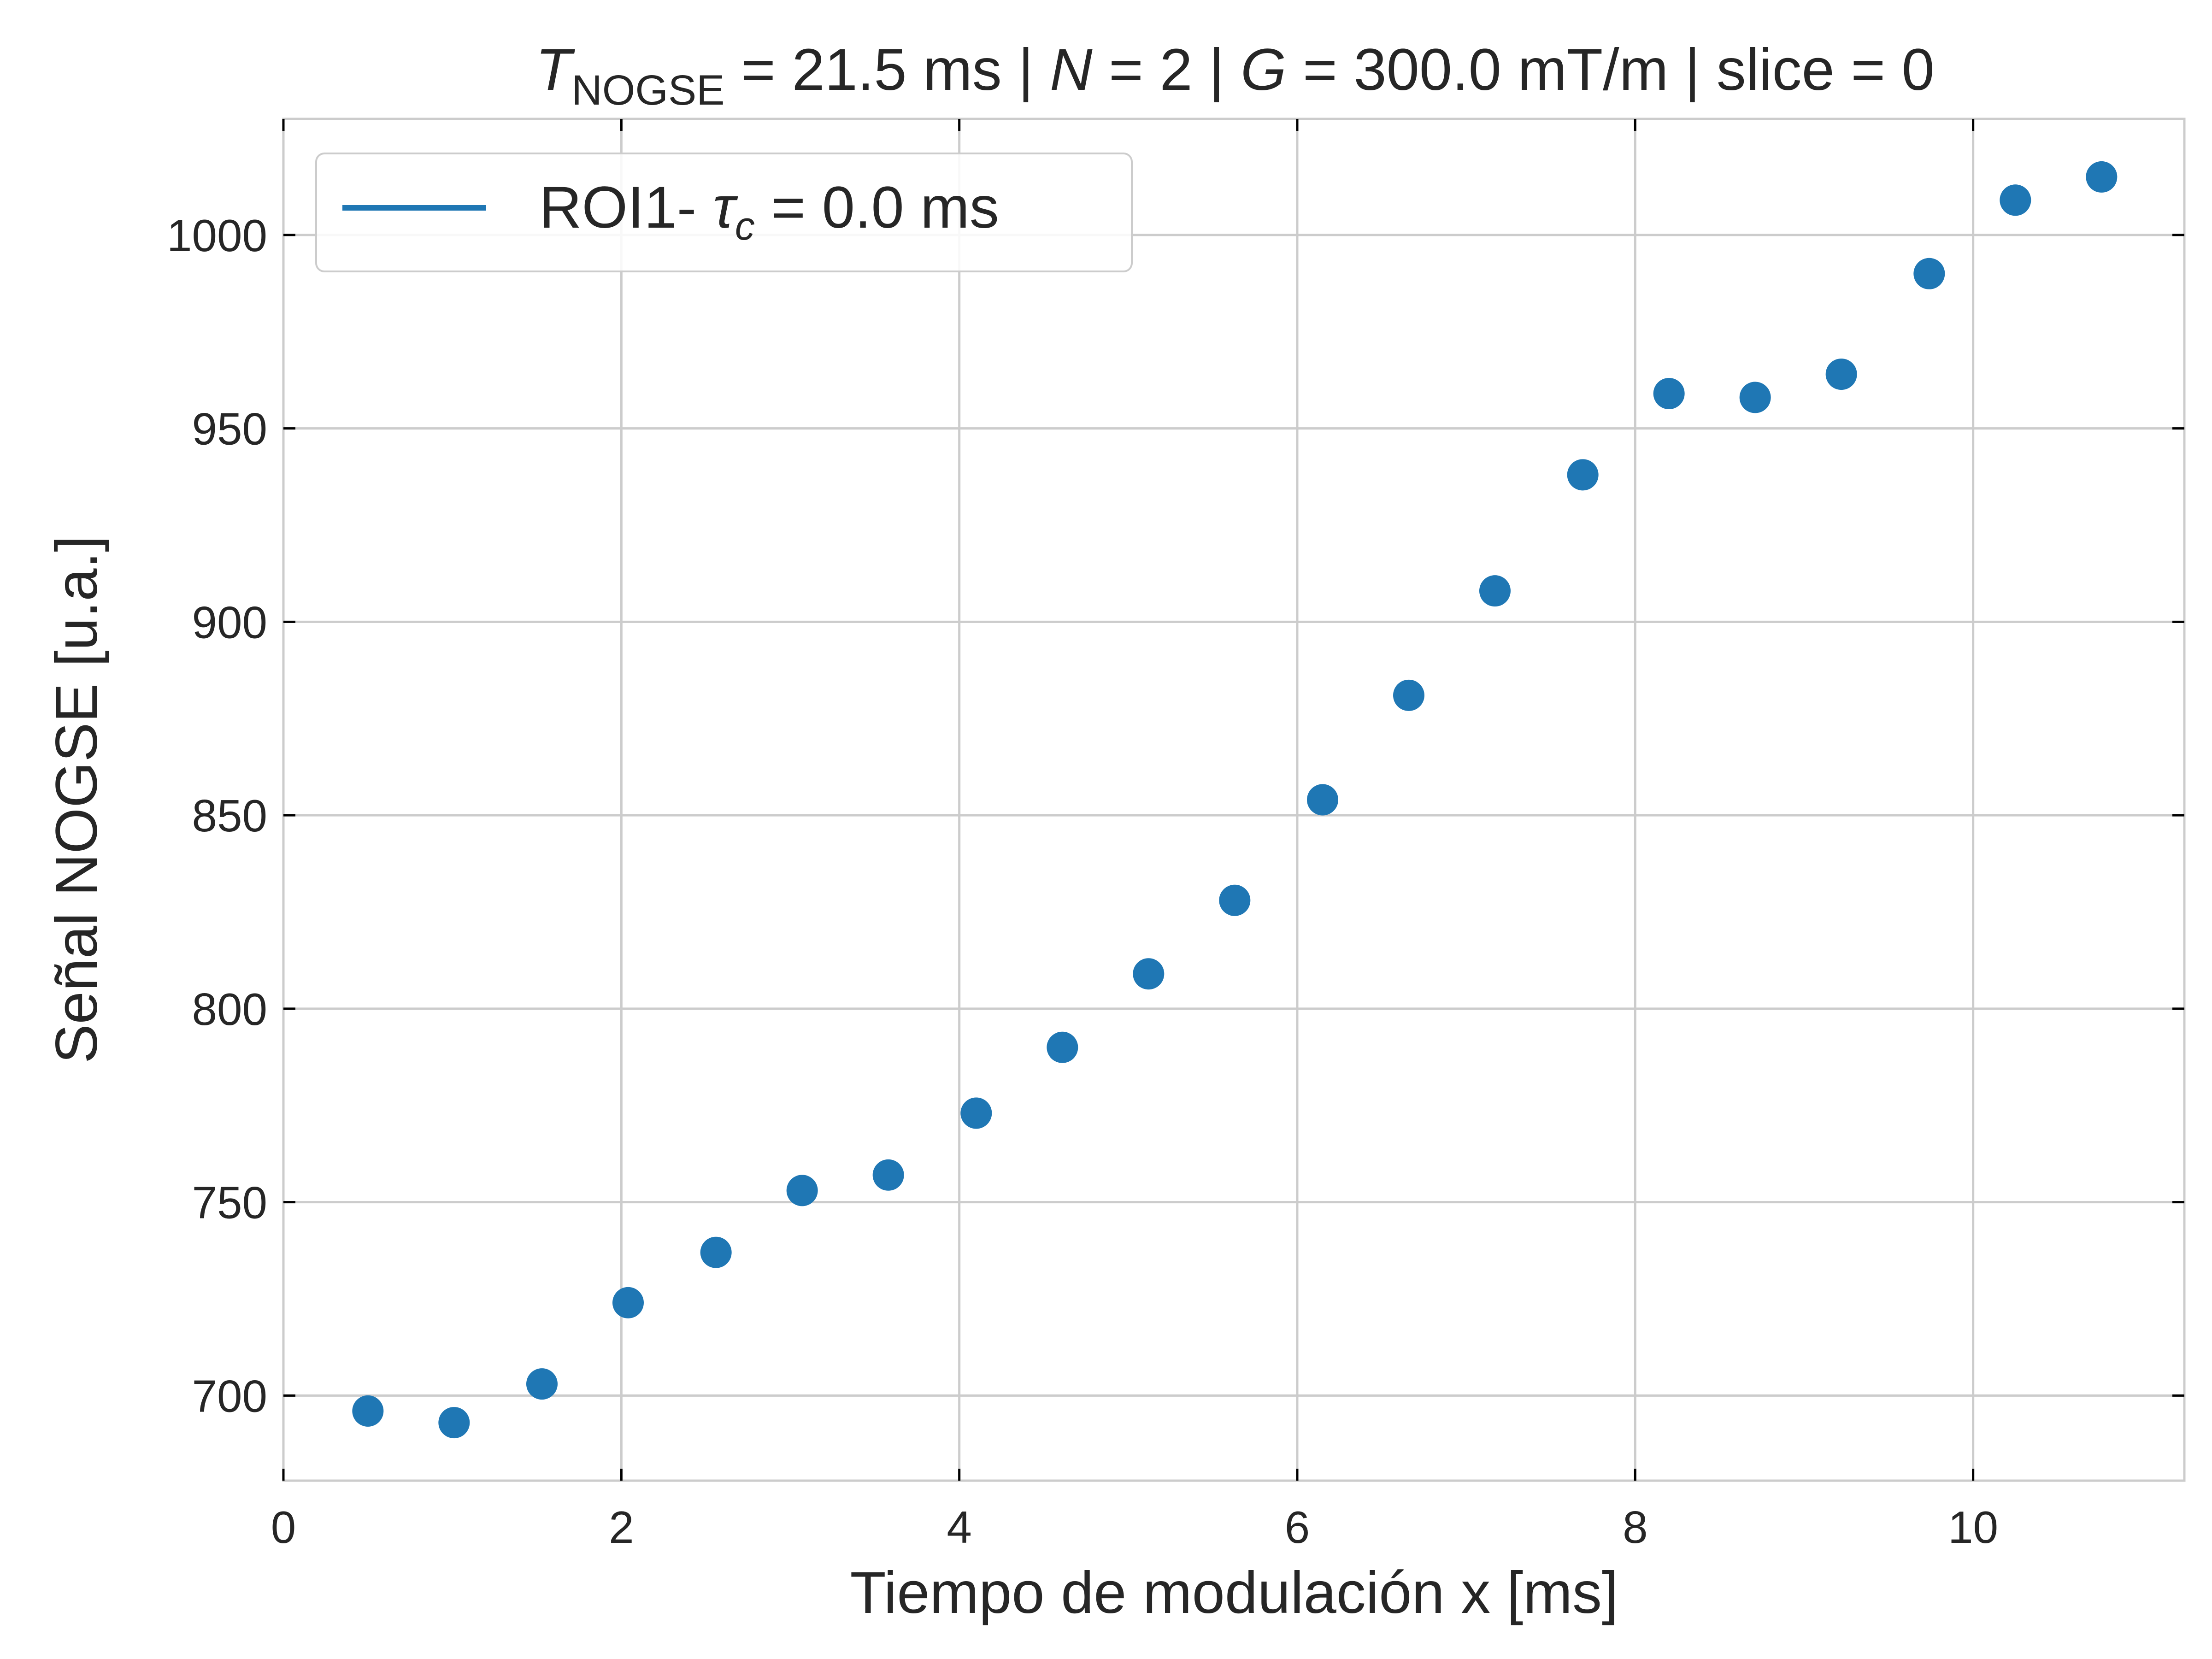 The width and height of the screenshot is (2212, 1659). I want to click on title-n-symbol: N, so click(1071, 70).